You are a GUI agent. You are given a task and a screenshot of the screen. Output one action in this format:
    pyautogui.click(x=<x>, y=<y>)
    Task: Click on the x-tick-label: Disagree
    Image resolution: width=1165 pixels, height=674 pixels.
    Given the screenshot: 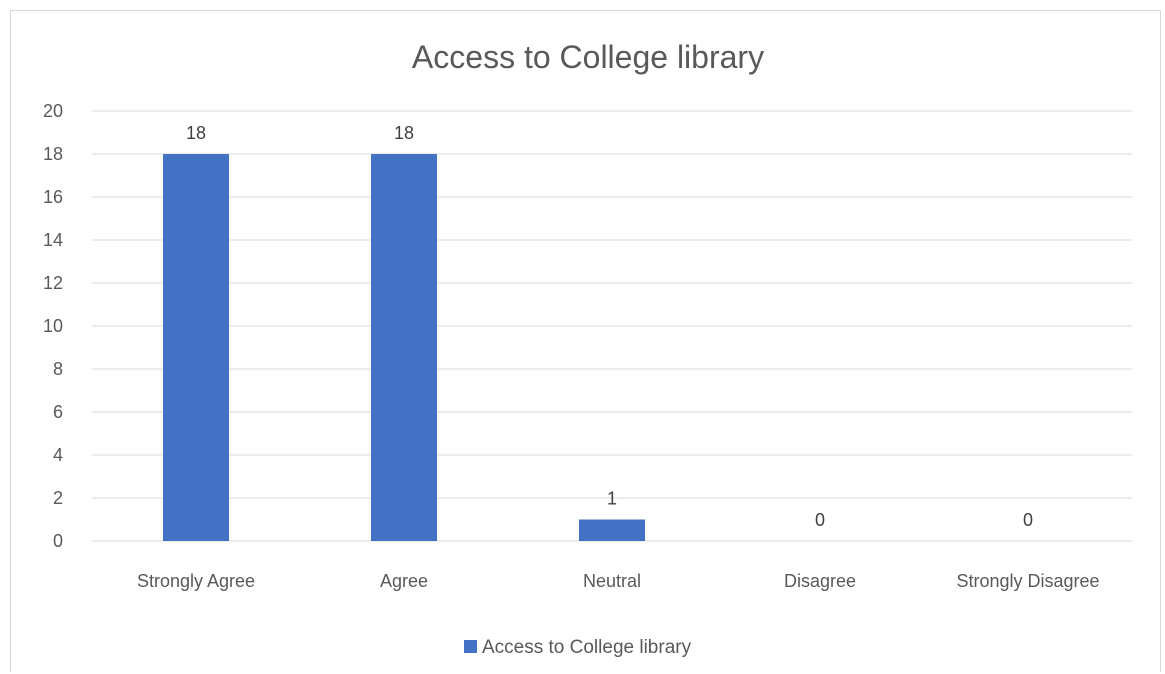 What is the action you would take?
    pyautogui.click(x=820, y=581)
    